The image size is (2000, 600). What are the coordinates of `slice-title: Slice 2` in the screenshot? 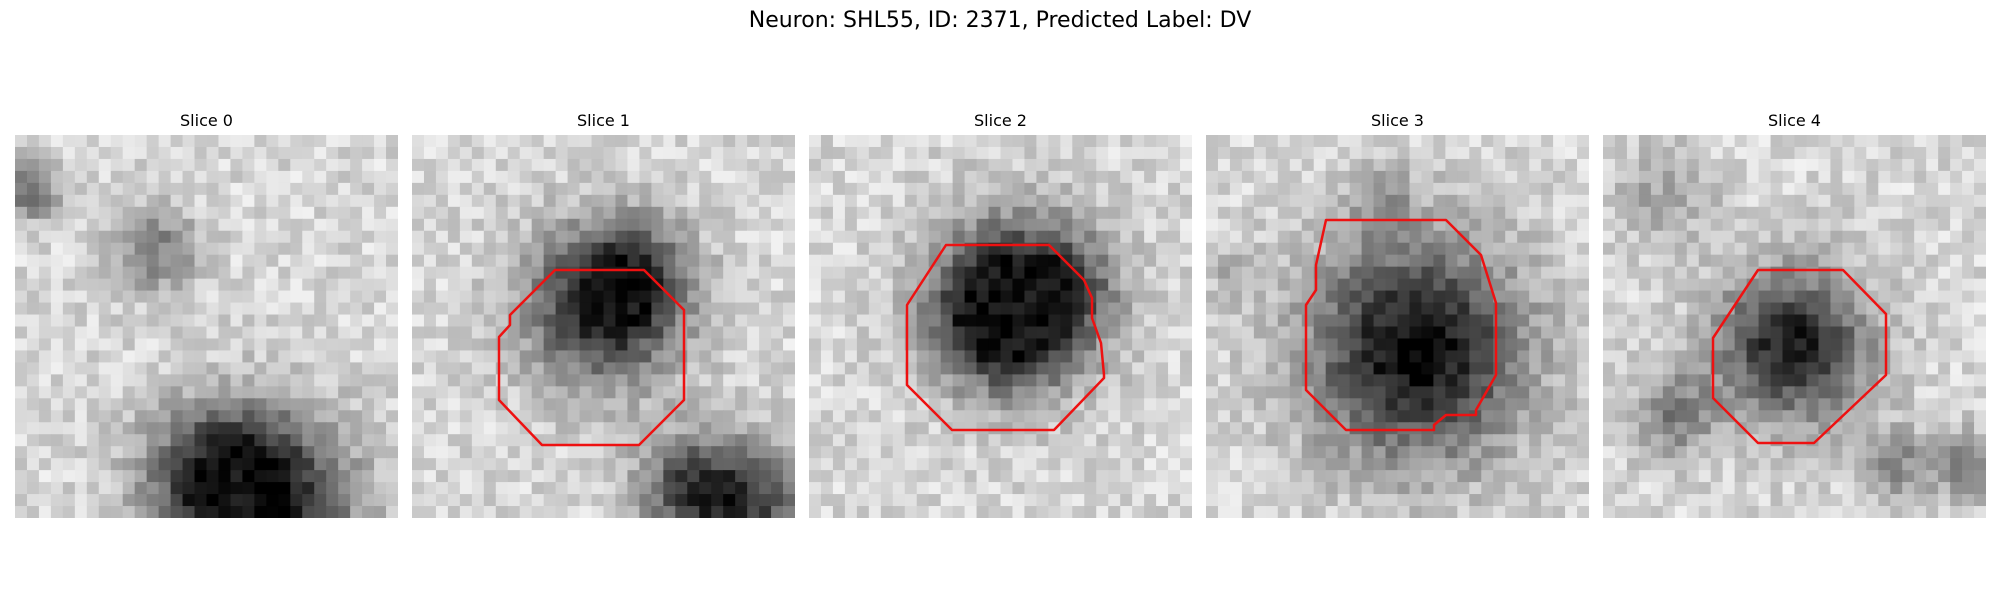 It's located at (1000, 120).